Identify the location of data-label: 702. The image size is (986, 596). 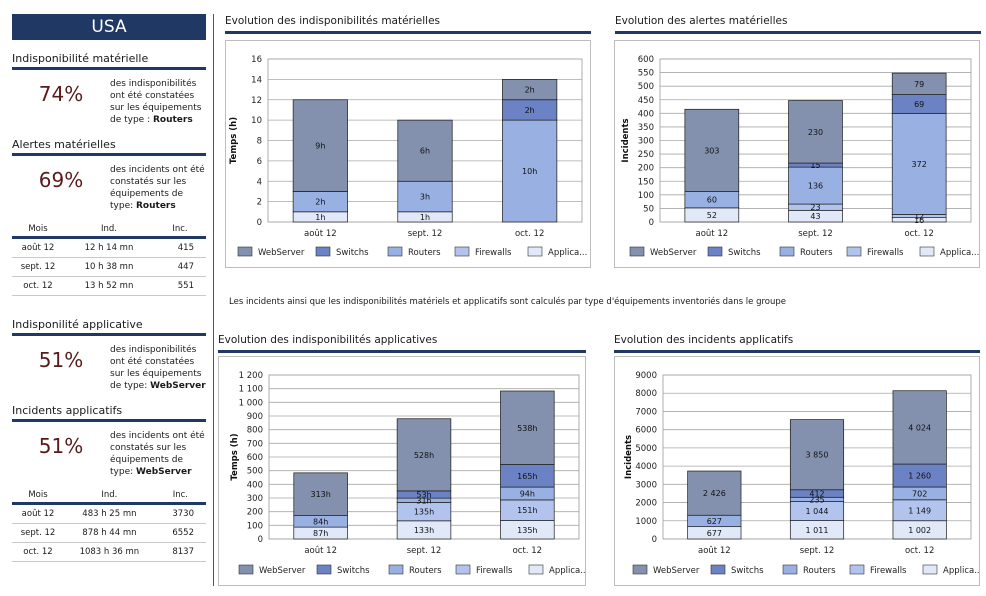
(919, 493).